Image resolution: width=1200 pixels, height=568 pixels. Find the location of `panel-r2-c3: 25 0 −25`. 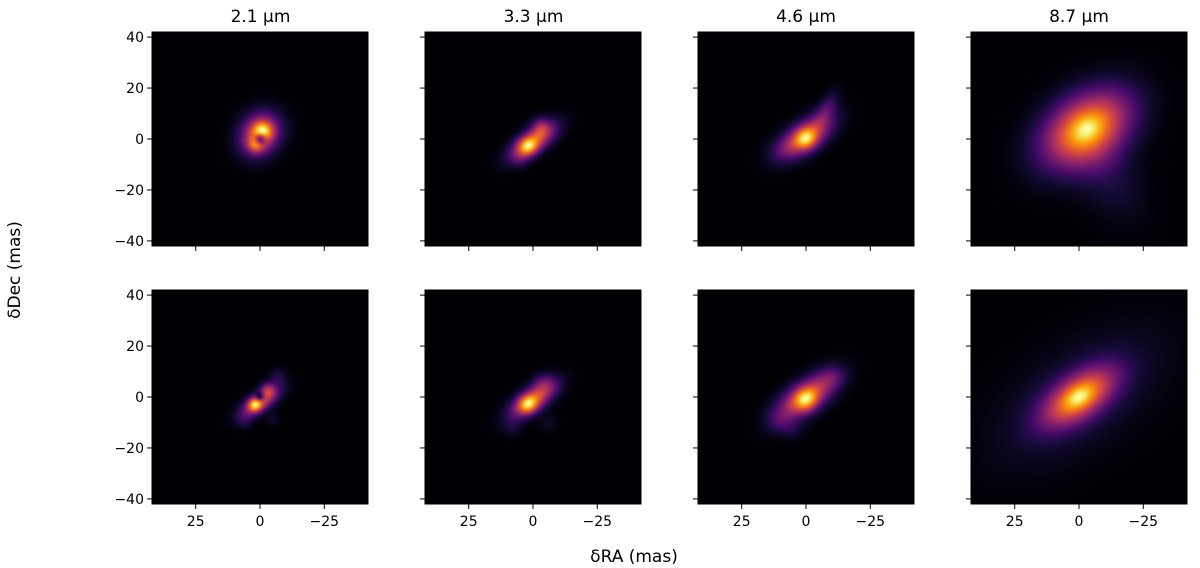

panel-r2-c3: 25 0 −25 is located at coordinates (804, 409).